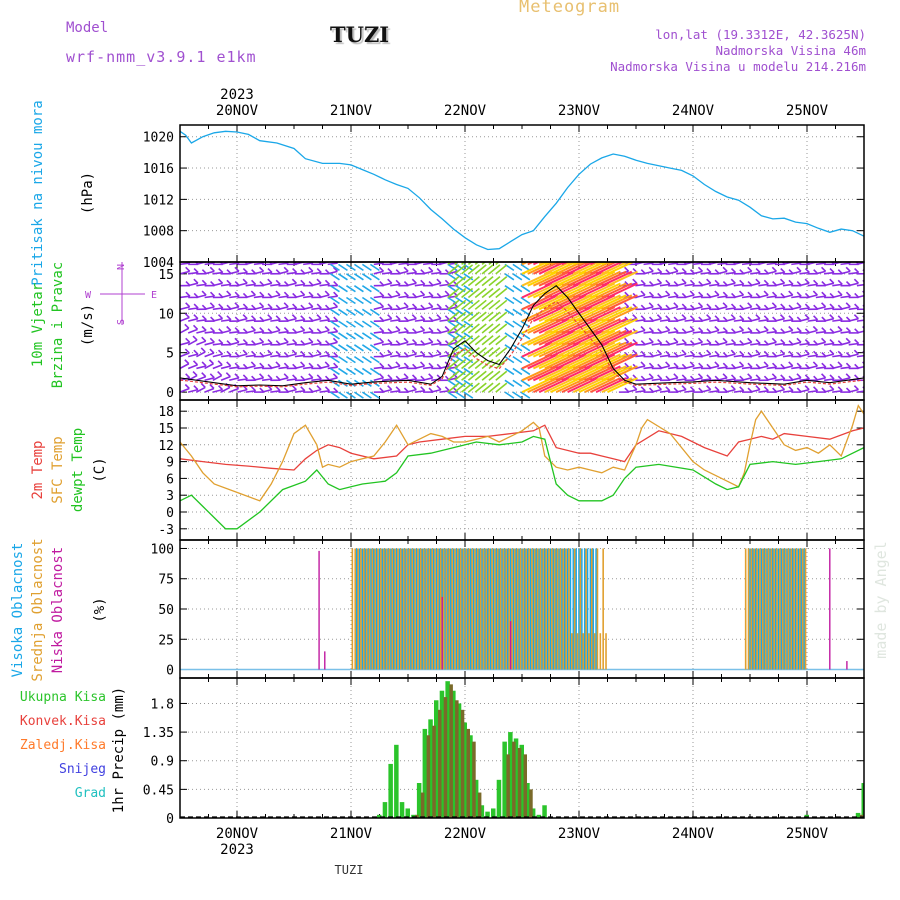 The image size is (900, 900). Describe the element at coordinates (351, 111) in the screenshot. I see `top-day-label: 21NOV` at that location.